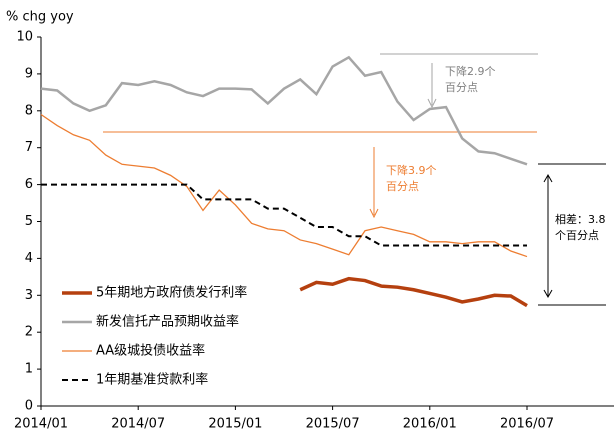 This screenshot has height=435, width=614. What do you see at coordinates (430, 424) in the screenshot?
I see `x-tick-label: 2016/01` at bounding box center [430, 424].